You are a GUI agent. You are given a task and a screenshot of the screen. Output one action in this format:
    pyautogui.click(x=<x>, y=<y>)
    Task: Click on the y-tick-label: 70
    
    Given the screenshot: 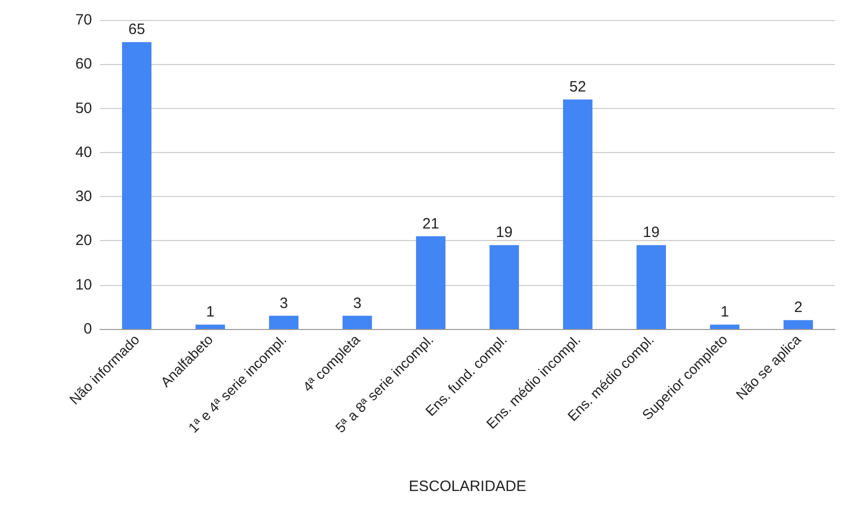 What is the action you would take?
    pyautogui.click(x=83, y=20)
    